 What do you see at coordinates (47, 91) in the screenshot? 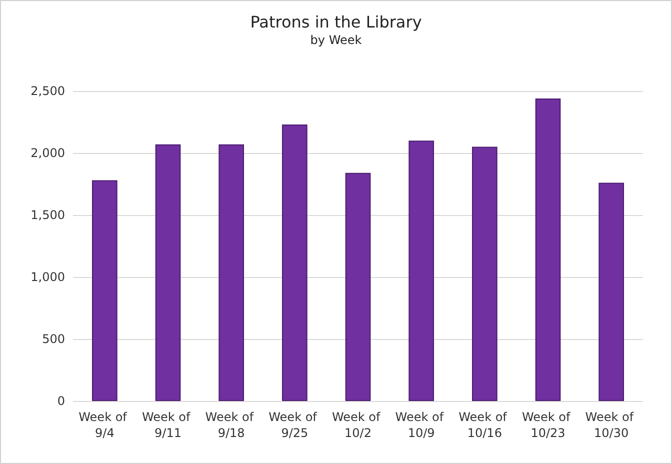
I see `y-tick-label: 2,500` at bounding box center [47, 91].